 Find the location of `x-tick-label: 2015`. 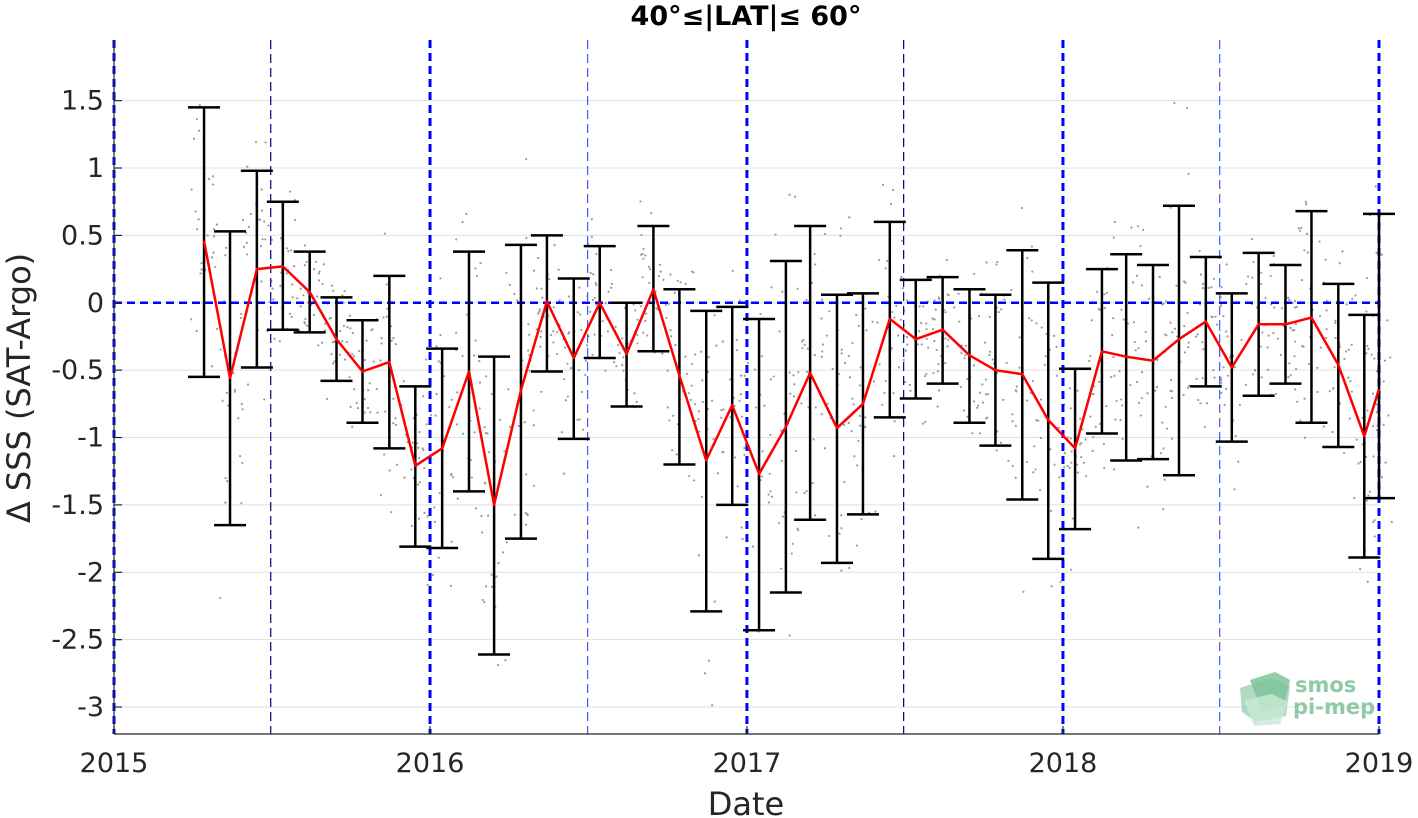

x-tick-label: 2015 is located at coordinates (114, 763).